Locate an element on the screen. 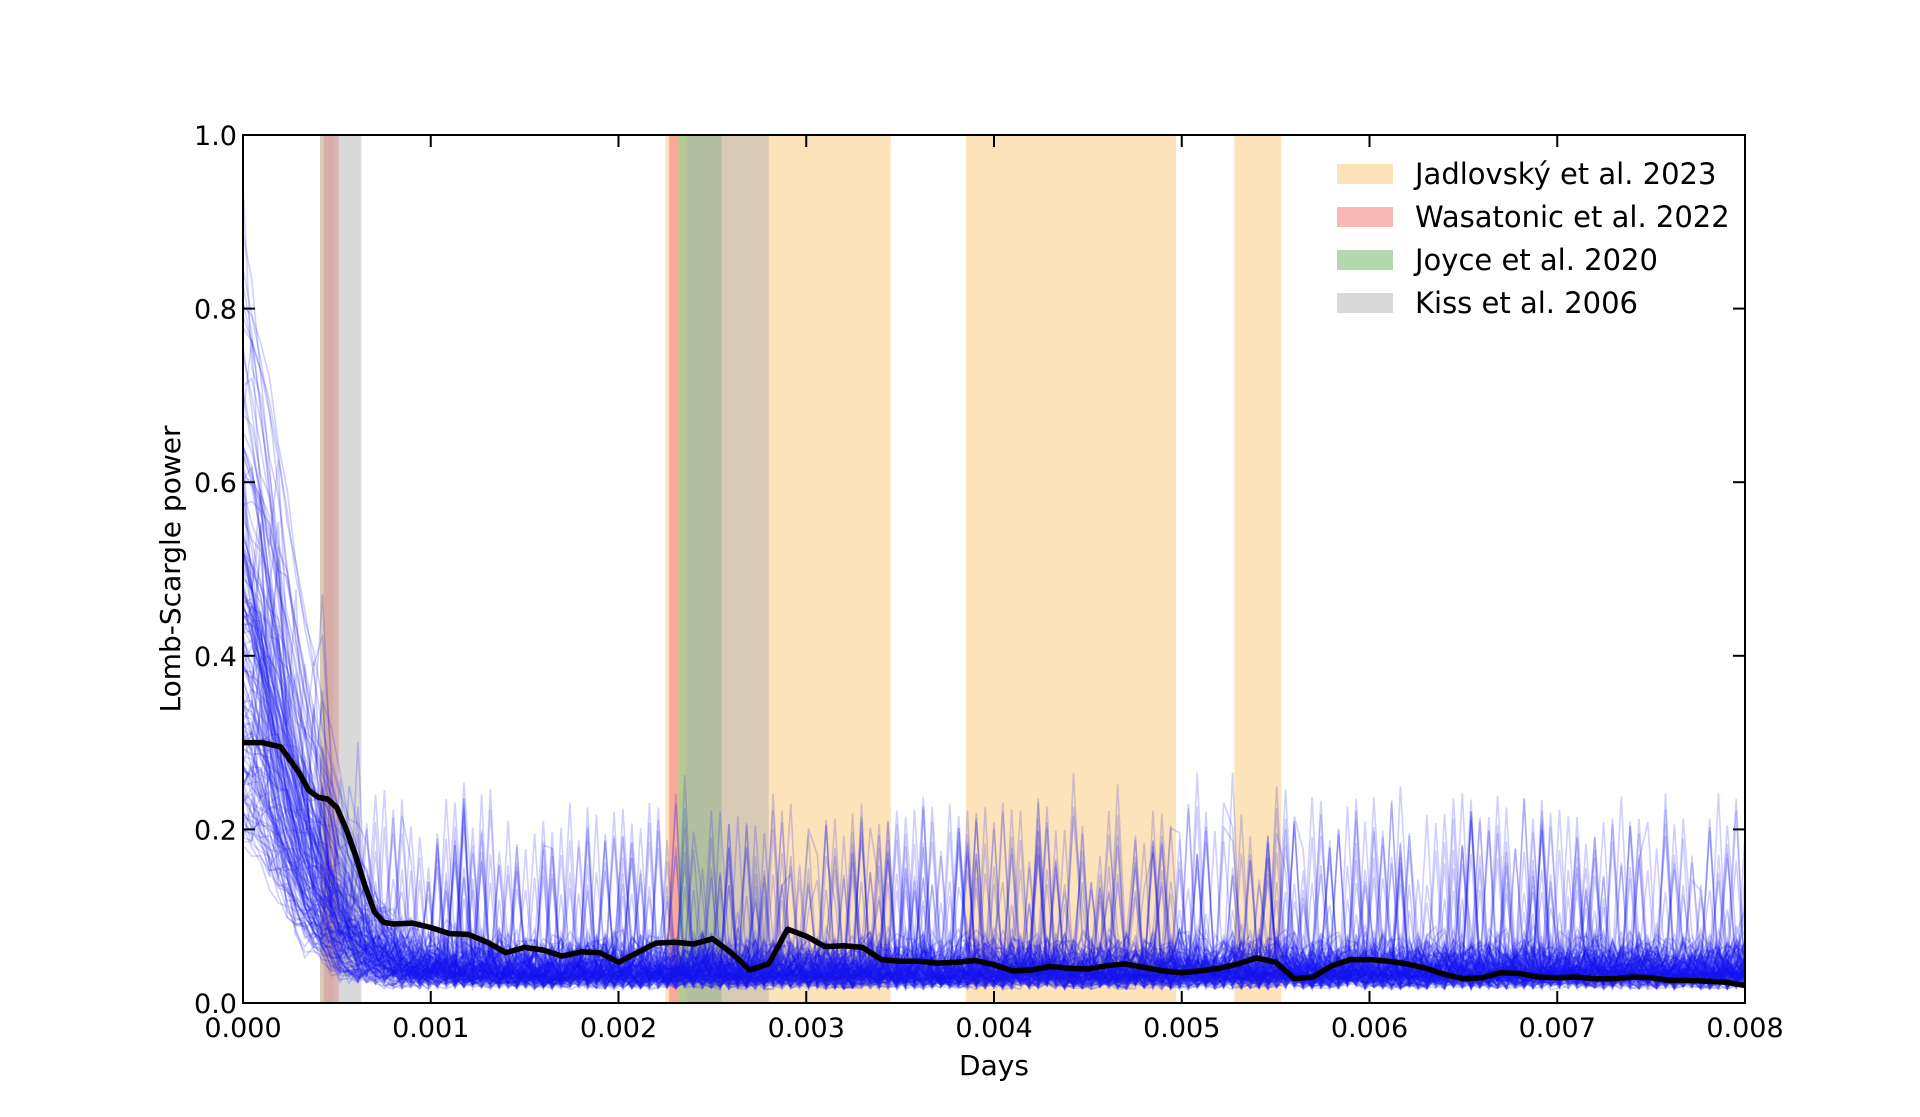  y-tick-label: 0.0 is located at coordinates (215, 1004).